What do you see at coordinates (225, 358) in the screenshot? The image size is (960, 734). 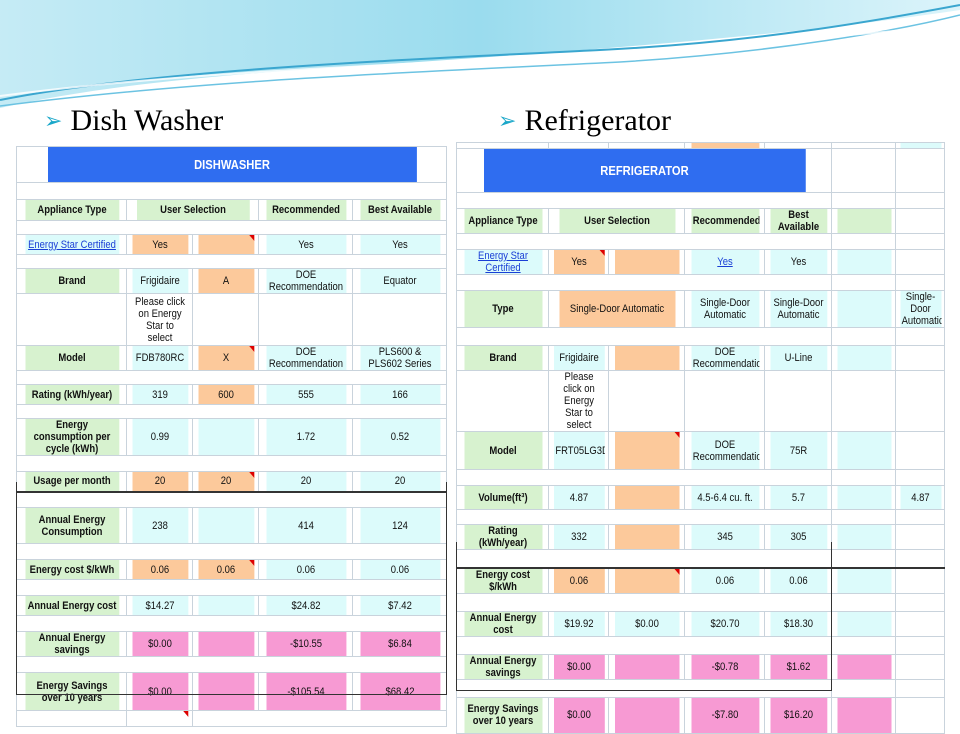 I see `model-user-code: X` at bounding box center [225, 358].